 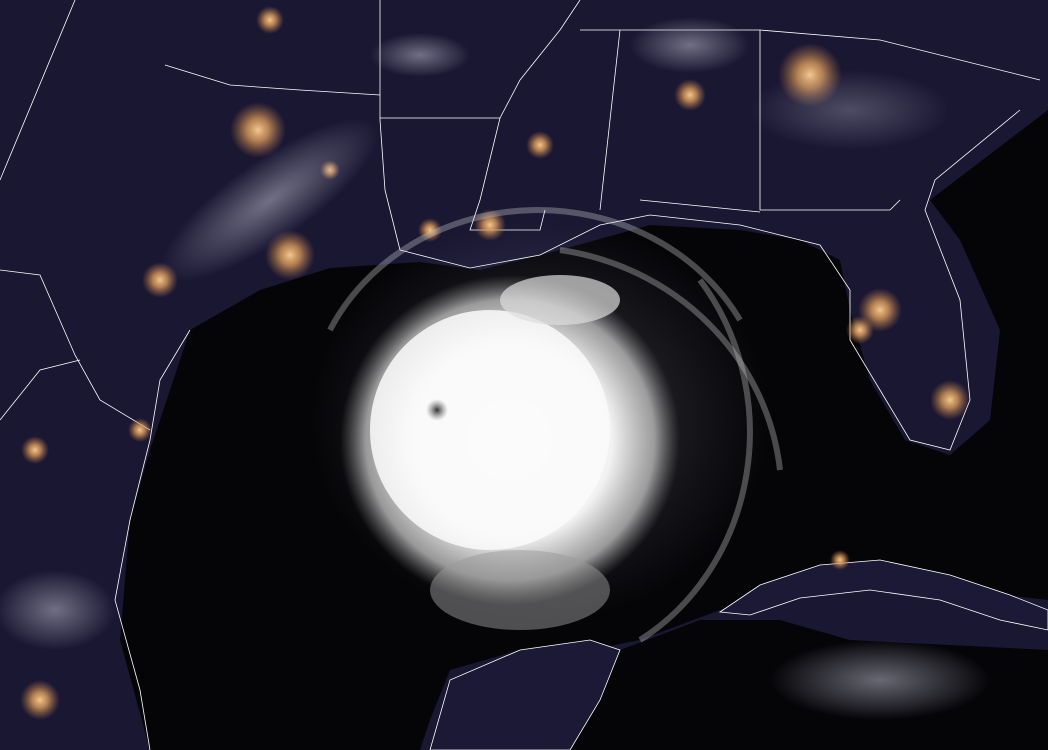 I want to click on yucatan, so click(x=525, y=694).